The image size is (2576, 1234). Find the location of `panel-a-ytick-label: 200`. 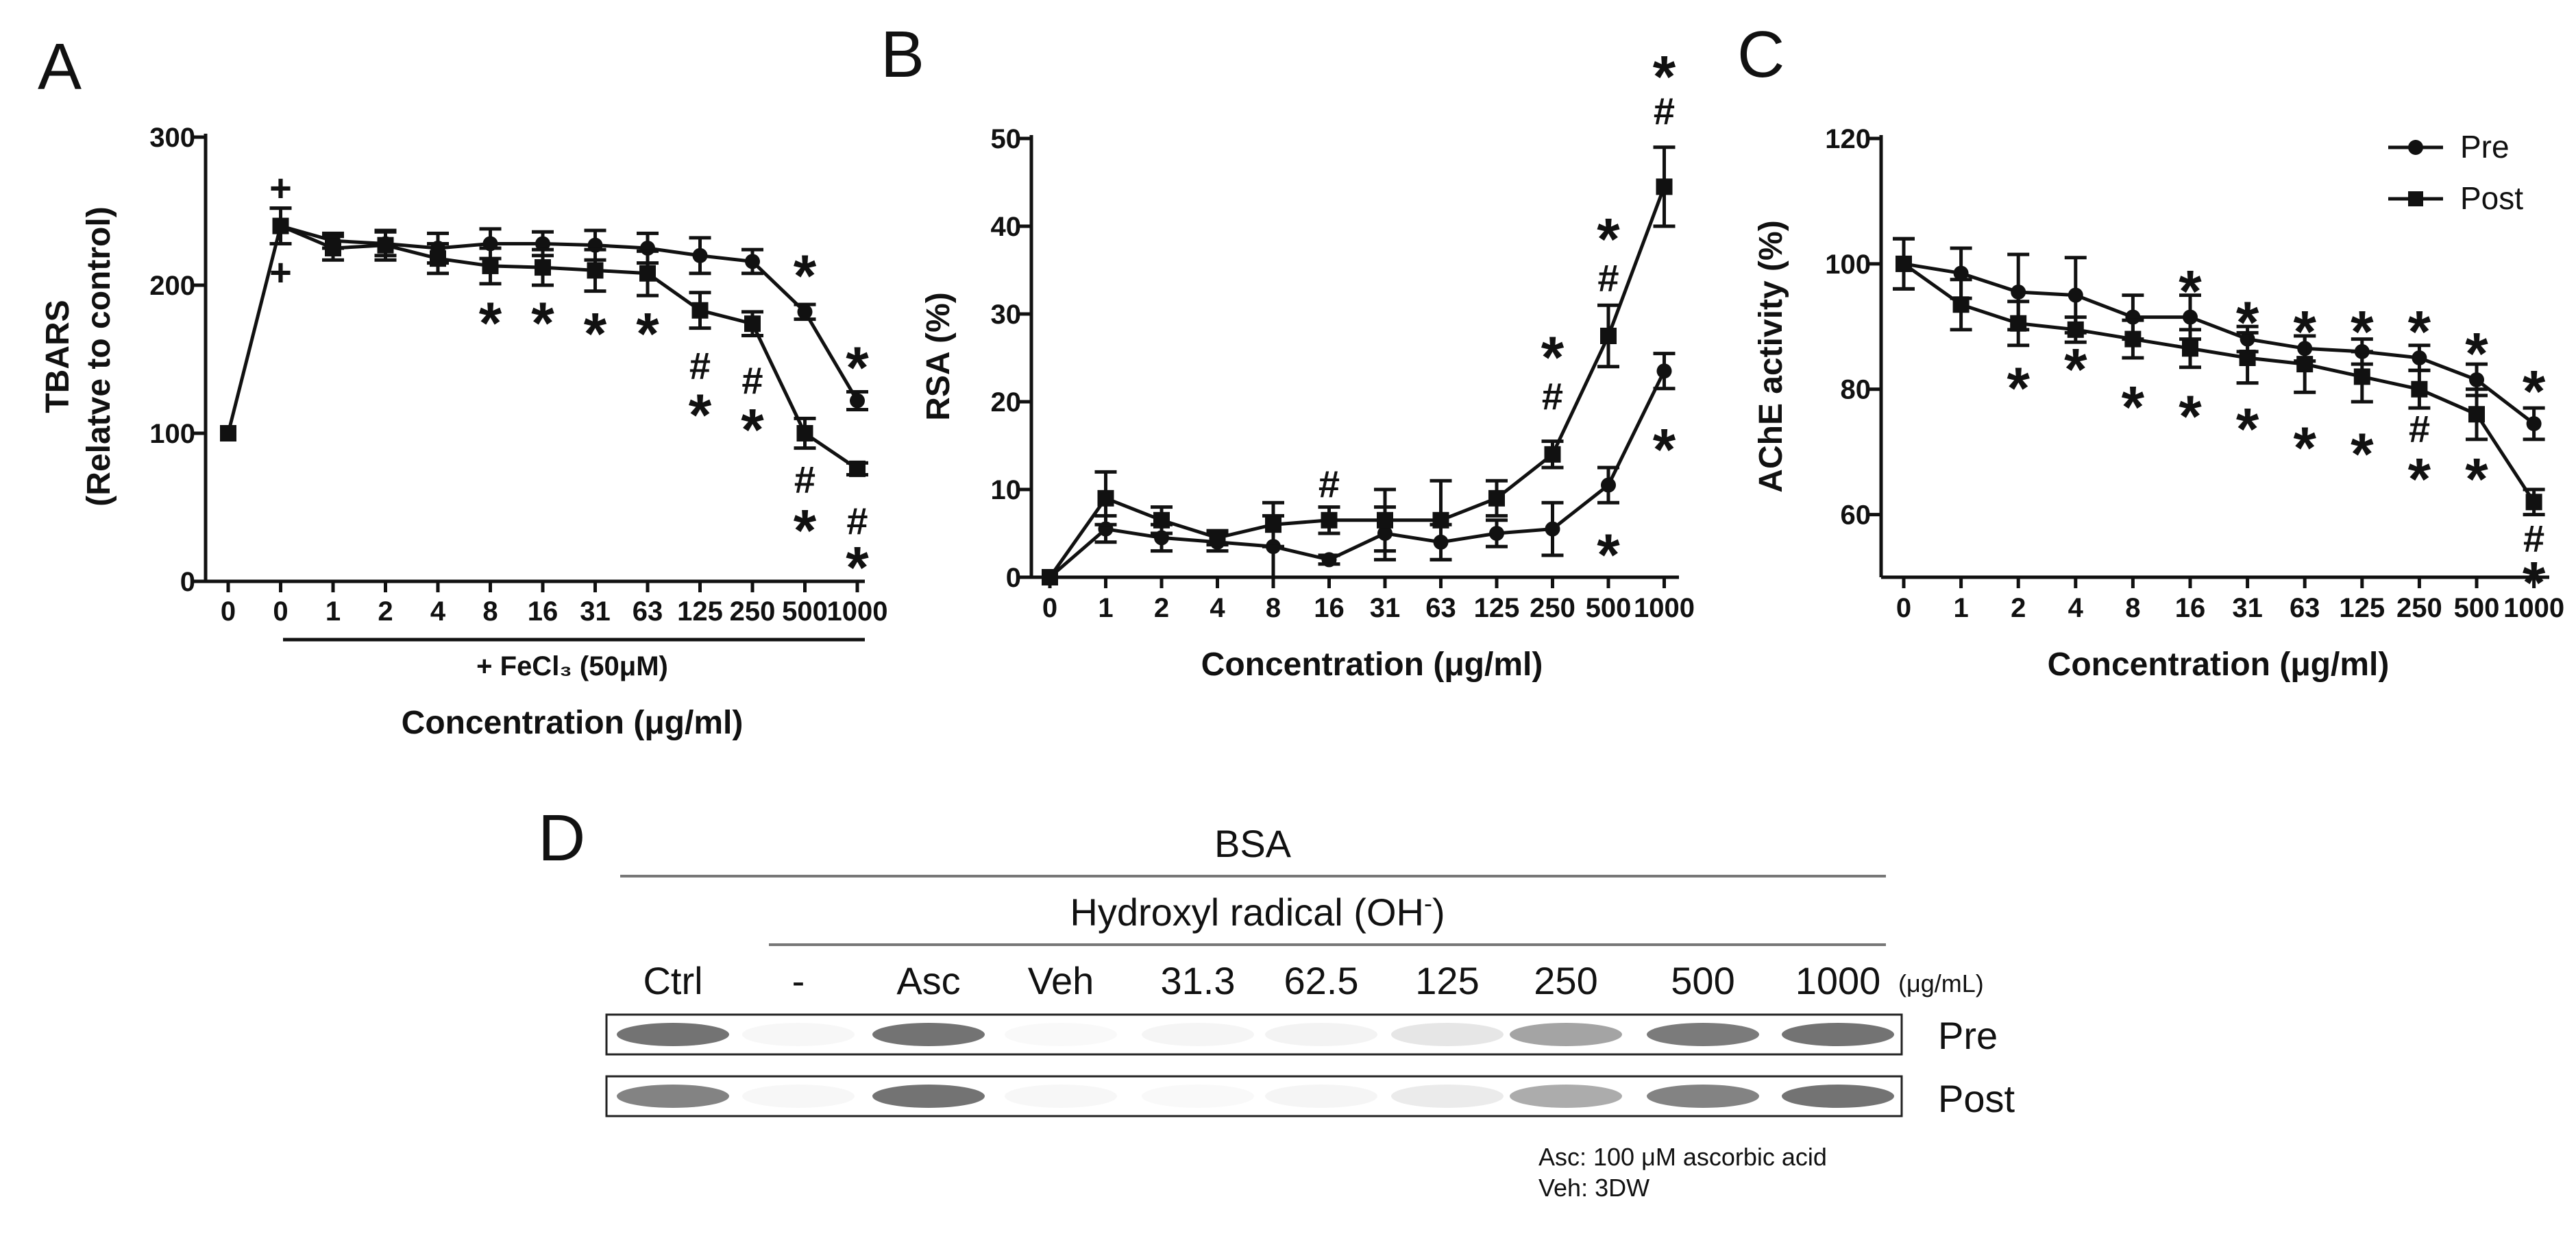

panel-a-ytick-label: 200 is located at coordinates (172, 286).